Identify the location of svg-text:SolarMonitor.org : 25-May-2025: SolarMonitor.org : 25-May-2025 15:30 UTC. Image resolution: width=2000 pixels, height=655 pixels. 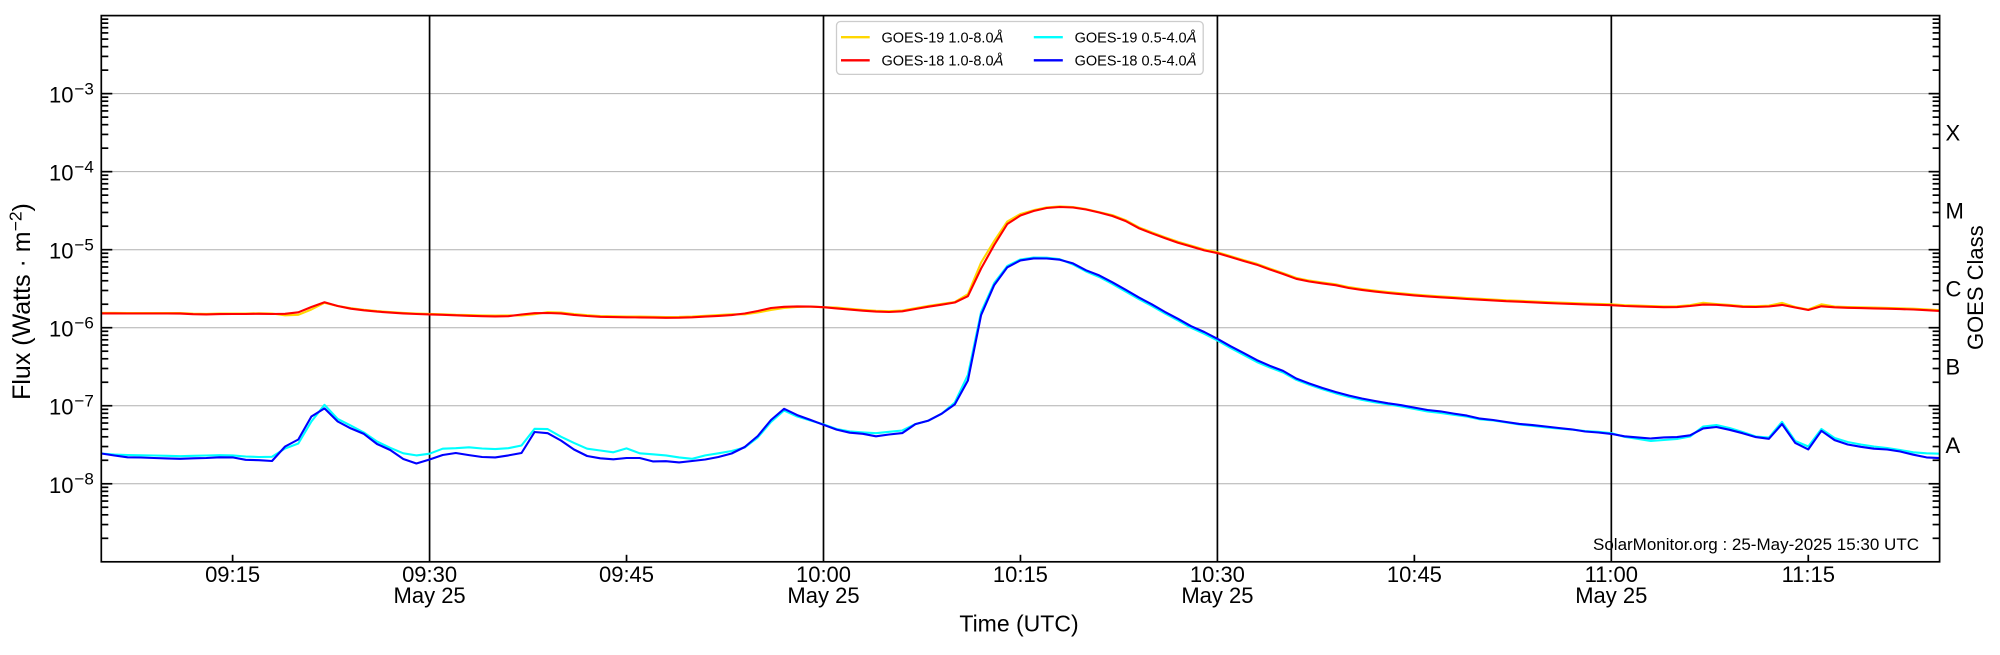
(1756, 544).